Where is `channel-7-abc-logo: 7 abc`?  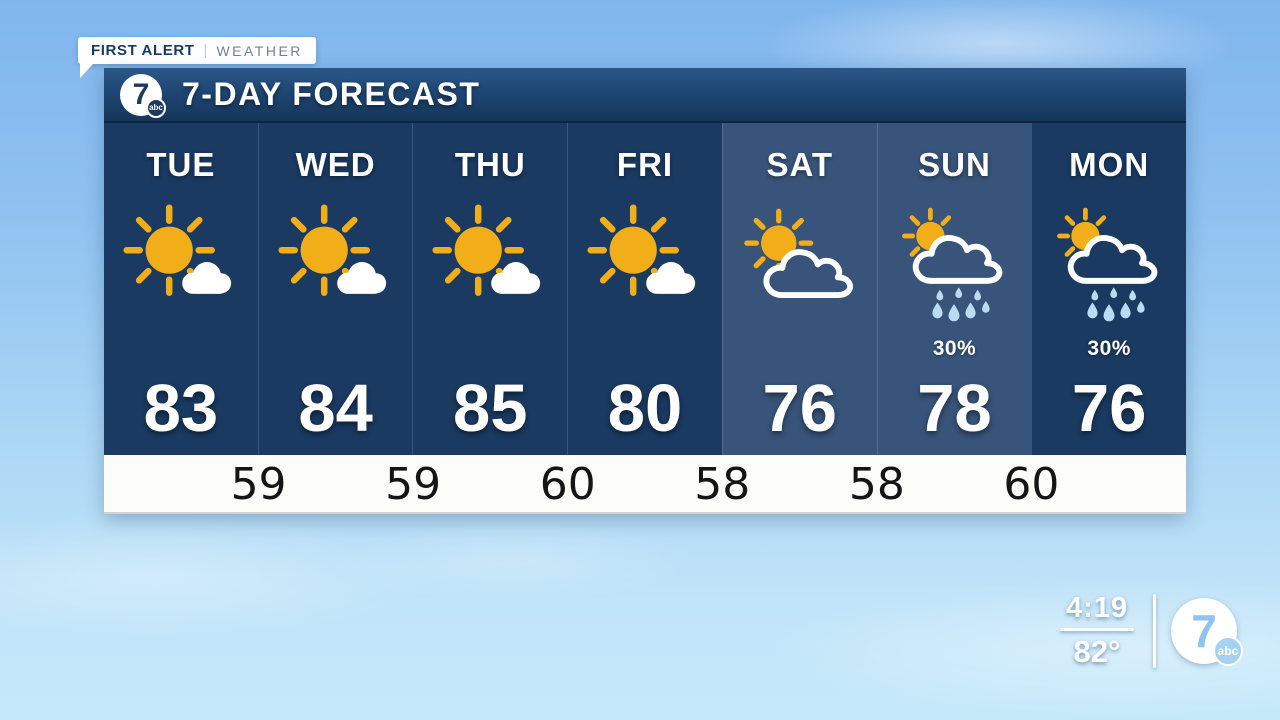
channel-7-abc-logo: 7 abc is located at coordinates (143, 95).